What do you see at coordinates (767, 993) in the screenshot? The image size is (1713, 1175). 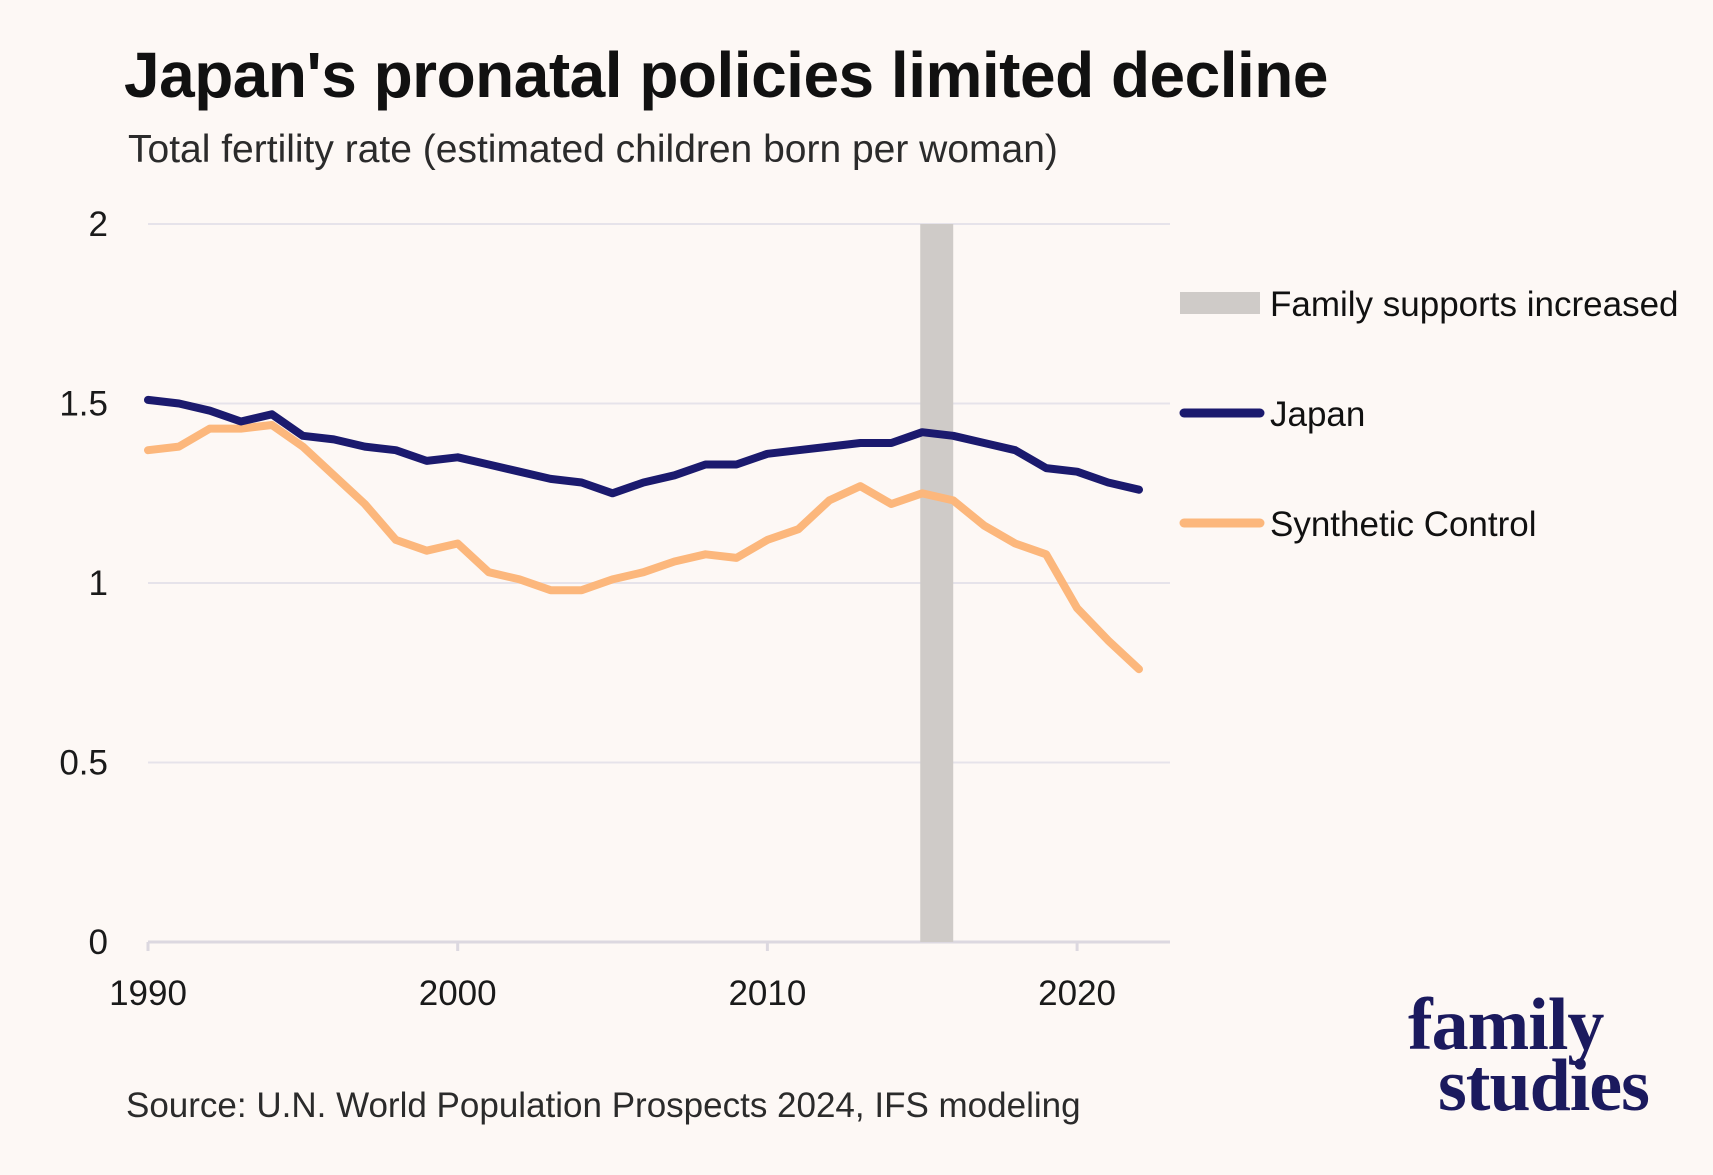 I see `x-tick-label: 2010` at bounding box center [767, 993].